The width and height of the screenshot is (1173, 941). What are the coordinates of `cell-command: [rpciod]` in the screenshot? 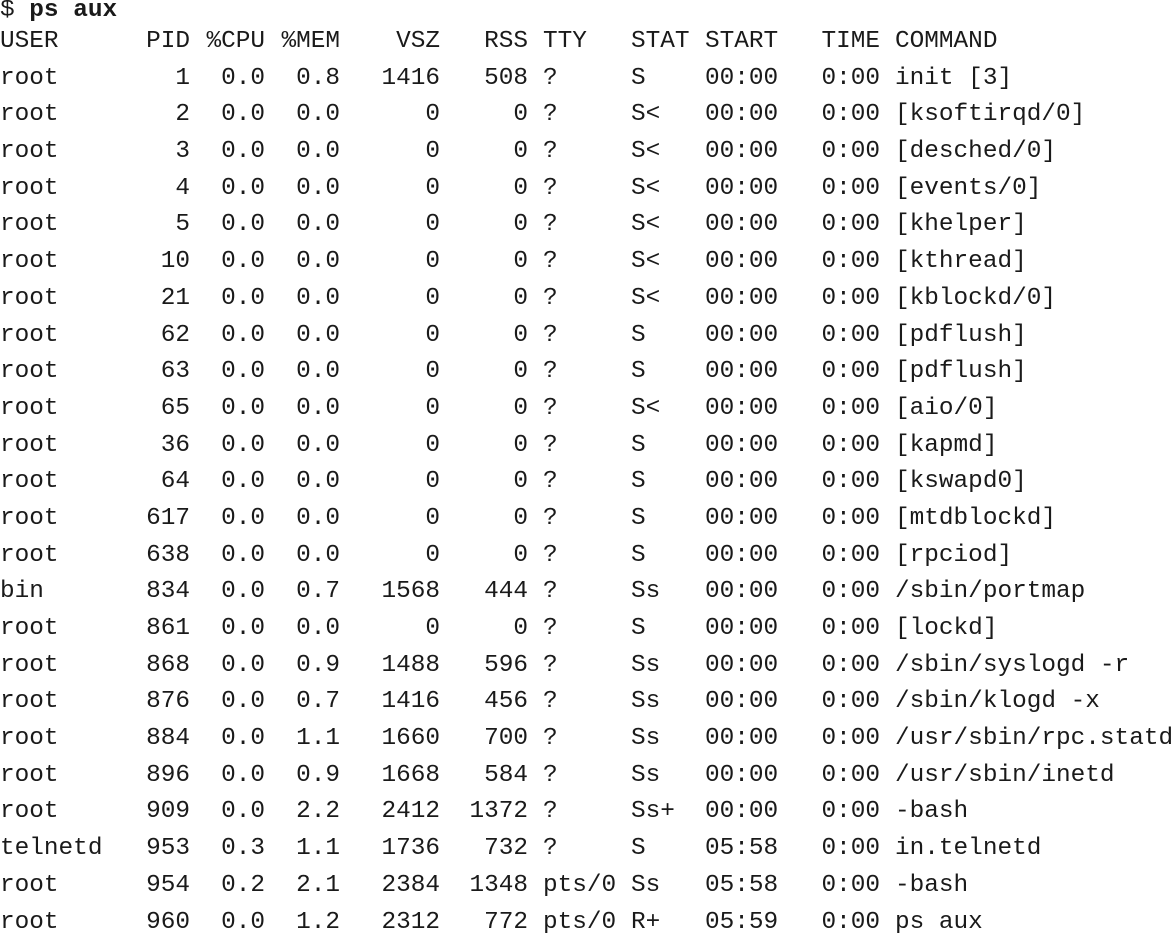 It's located at (1034, 556).